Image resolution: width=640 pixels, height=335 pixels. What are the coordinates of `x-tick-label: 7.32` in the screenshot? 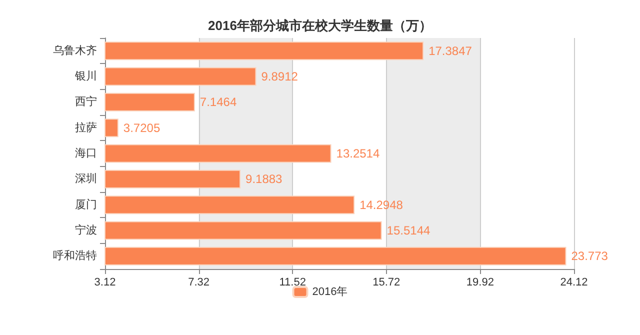 It's located at (199, 282).